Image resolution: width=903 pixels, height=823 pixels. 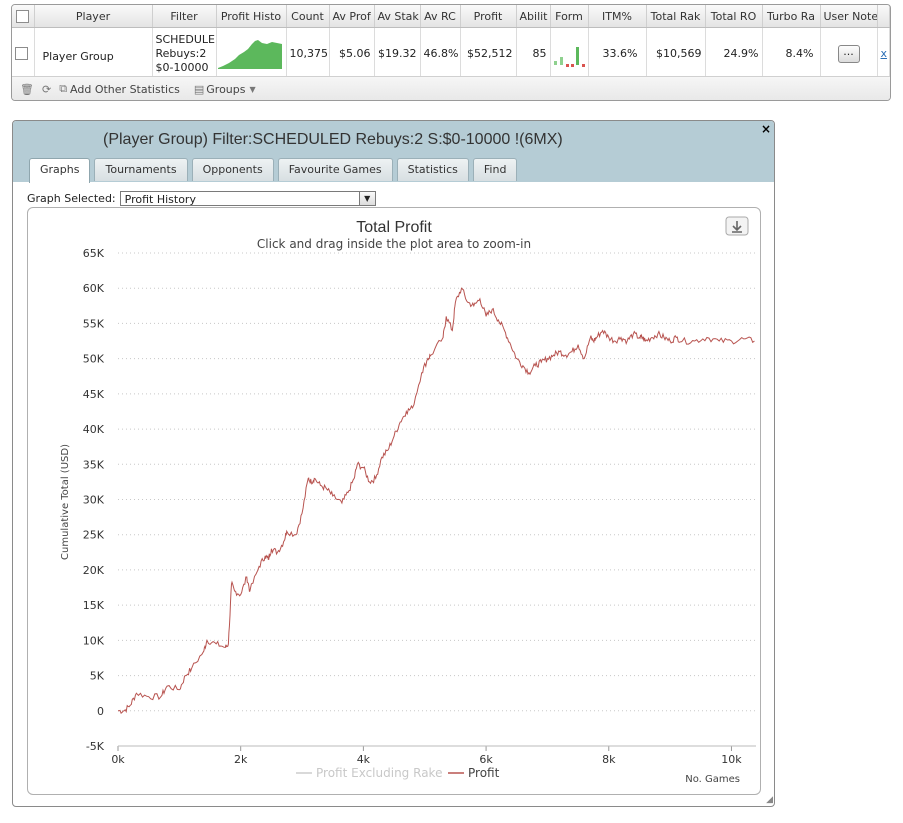 What do you see at coordinates (232, 169) in the screenshot?
I see `tab-opponents: Opponents` at bounding box center [232, 169].